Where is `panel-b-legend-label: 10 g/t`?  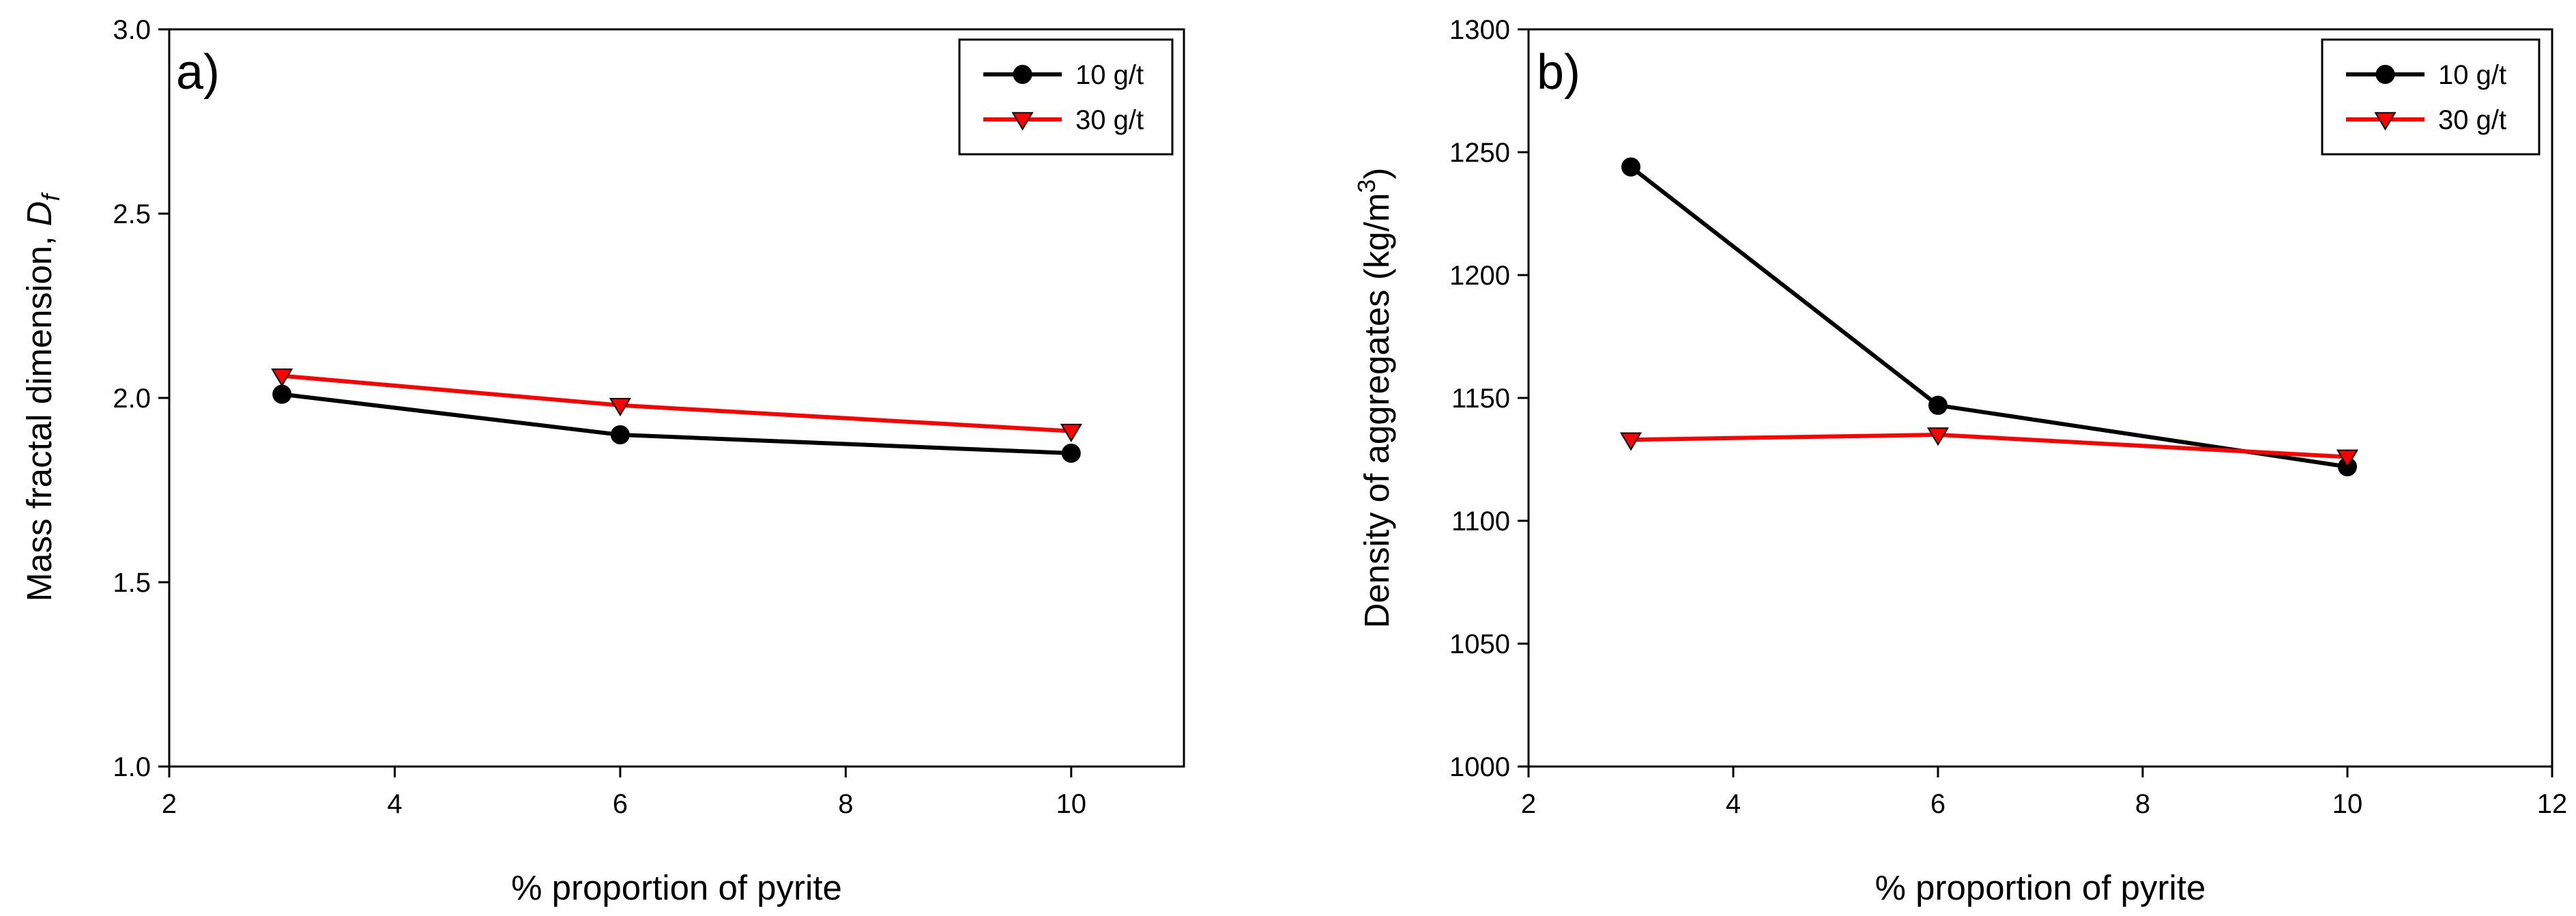
panel-b-legend-label: 10 g/t is located at coordinates (2472, 75).